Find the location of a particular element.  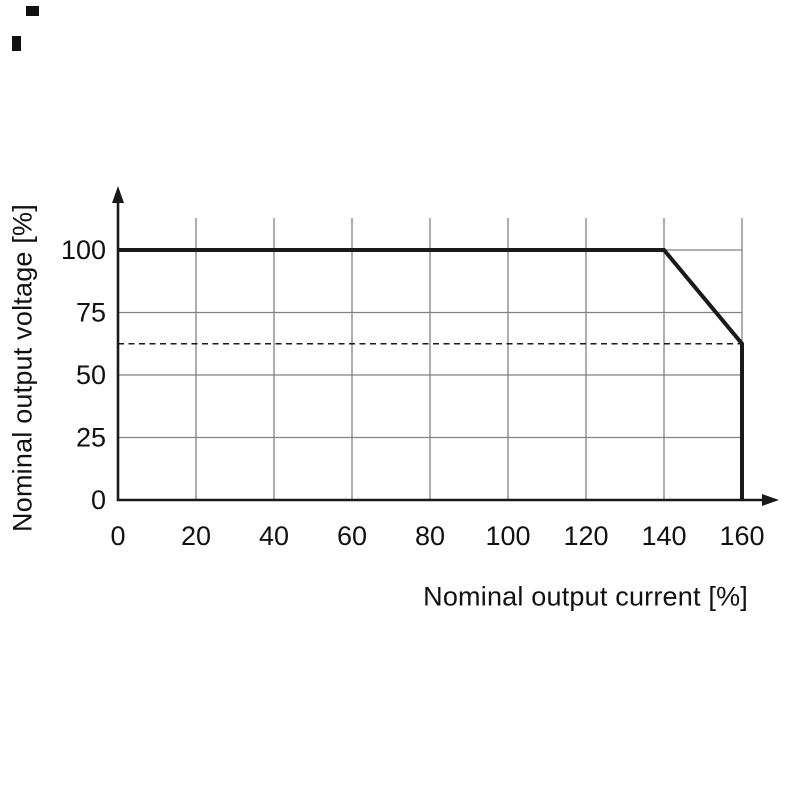

x-axis-title: Nominal output current [%] is located at coordinates (585, 596).